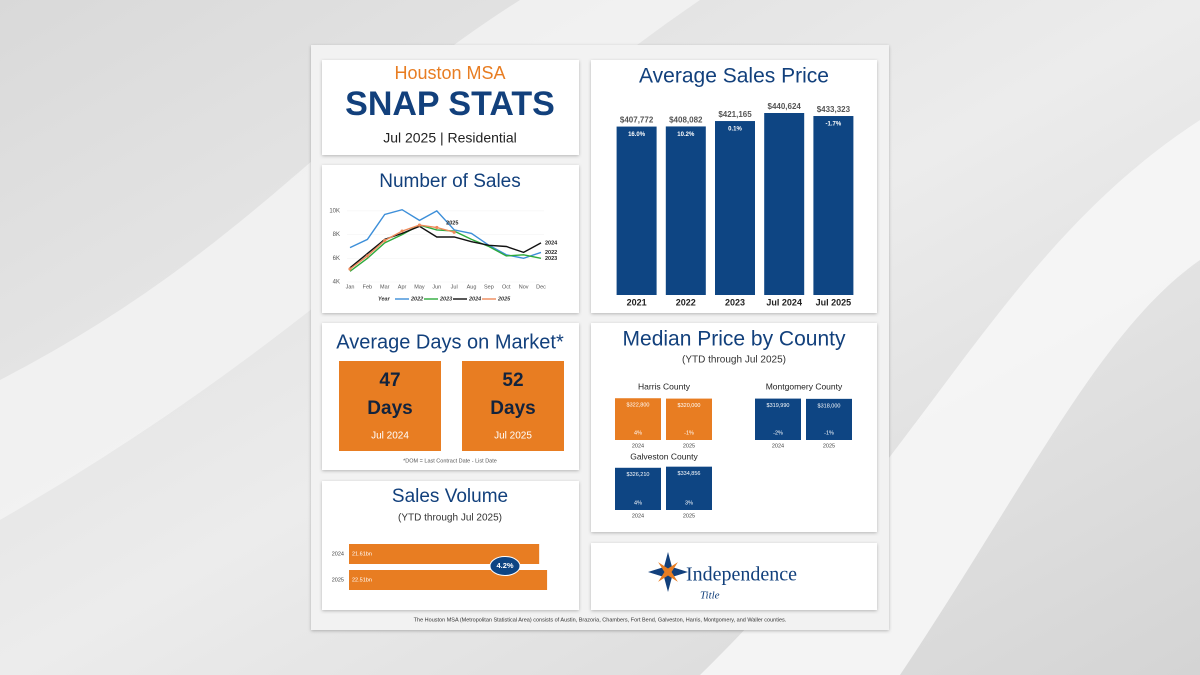 The image size is (1200, 675). I want to click on x-tick-label: 2022, so click(686, 302).